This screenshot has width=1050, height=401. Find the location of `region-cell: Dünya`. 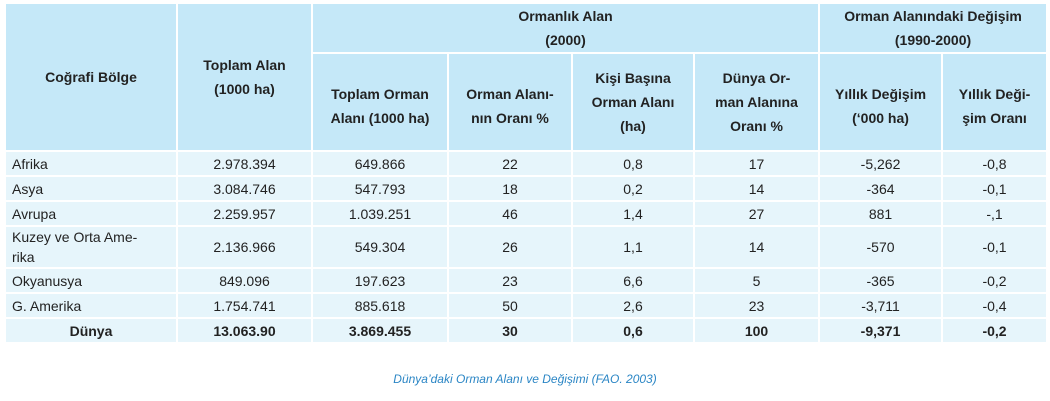

region-cell: Dünya is located at coordinates (91, 330).